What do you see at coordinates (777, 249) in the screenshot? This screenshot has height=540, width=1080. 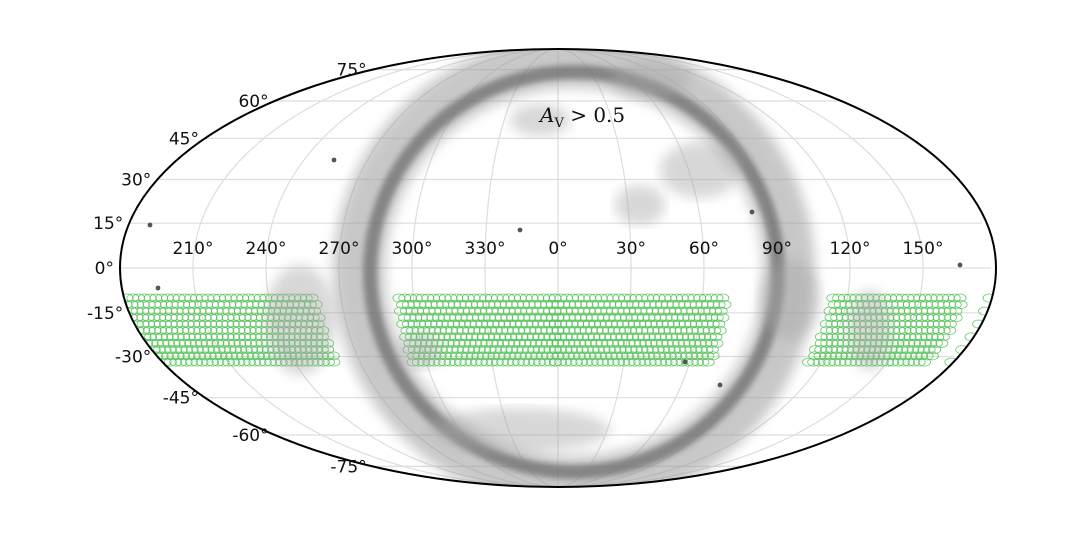 I see `lon-tick-label: 90°` at bounding box center [777, 249].